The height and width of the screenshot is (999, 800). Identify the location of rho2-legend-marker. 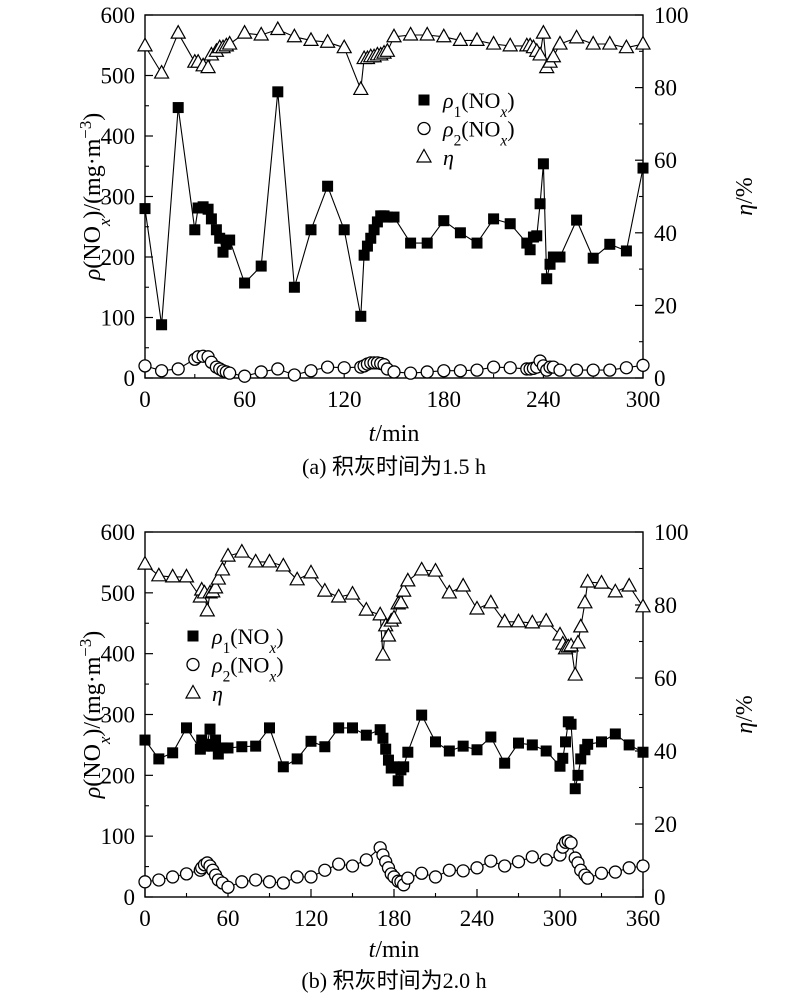
(424, 128).